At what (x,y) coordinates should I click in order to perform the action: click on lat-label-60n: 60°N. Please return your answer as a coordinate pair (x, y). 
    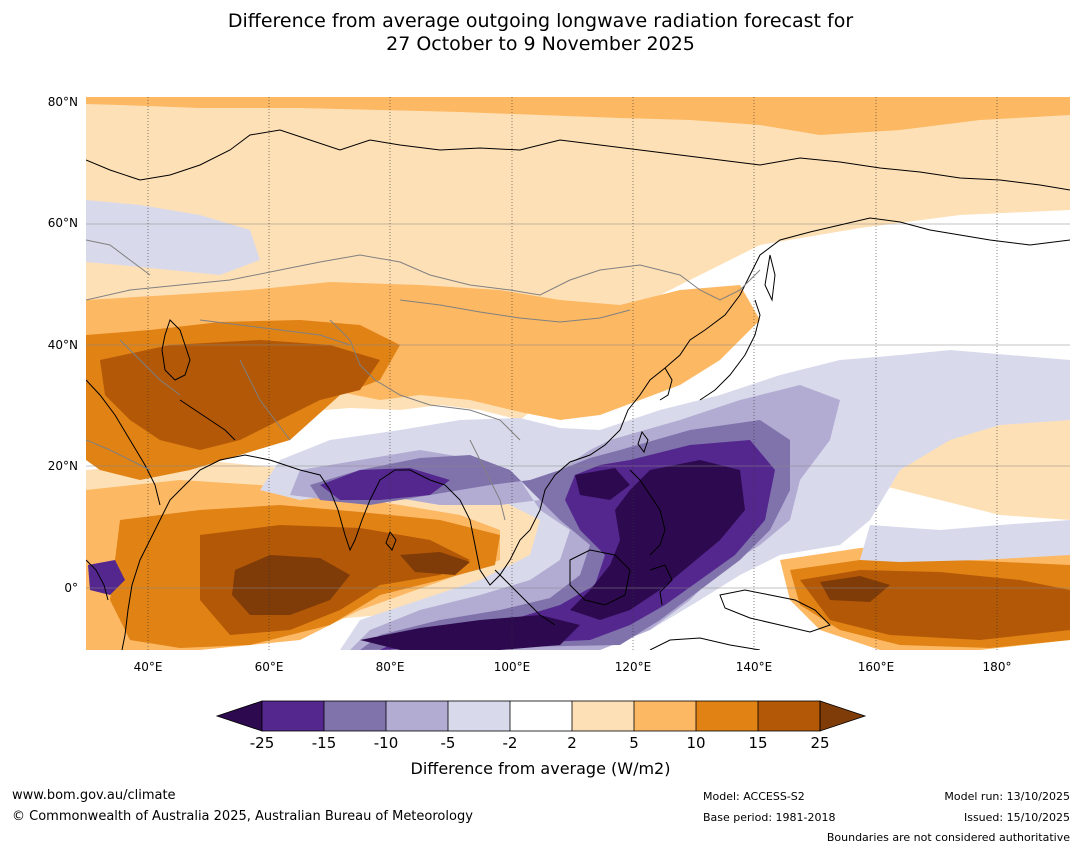
    Looking at the image, I should click on (62, 223).